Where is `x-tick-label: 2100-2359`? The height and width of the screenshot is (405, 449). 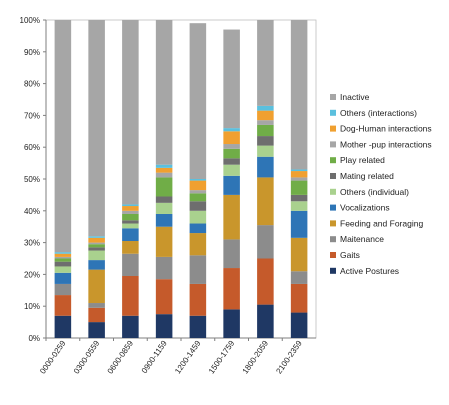 x-tick-label: 2100-2359 is located at coordinates (289, 357).